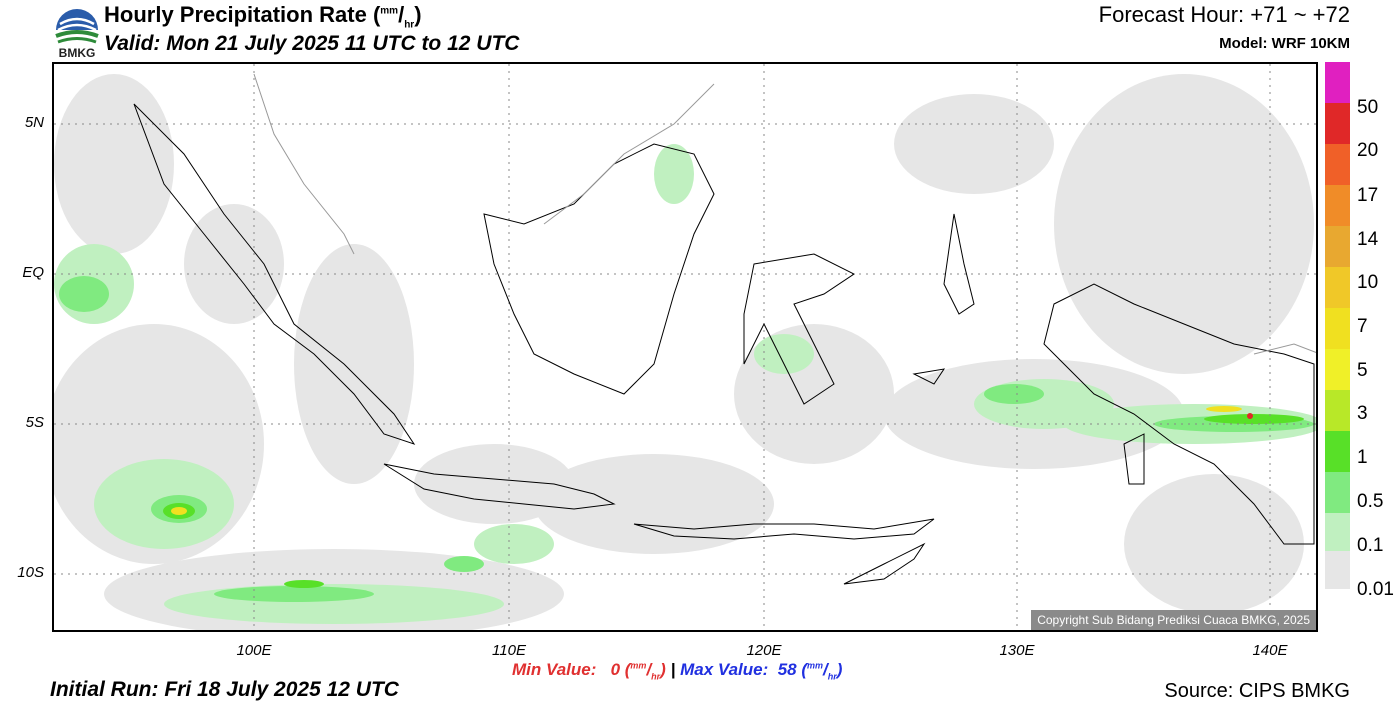 The image size is (1400, 709). I want to click on lon-label-110e: 110E, so click(509, 650).